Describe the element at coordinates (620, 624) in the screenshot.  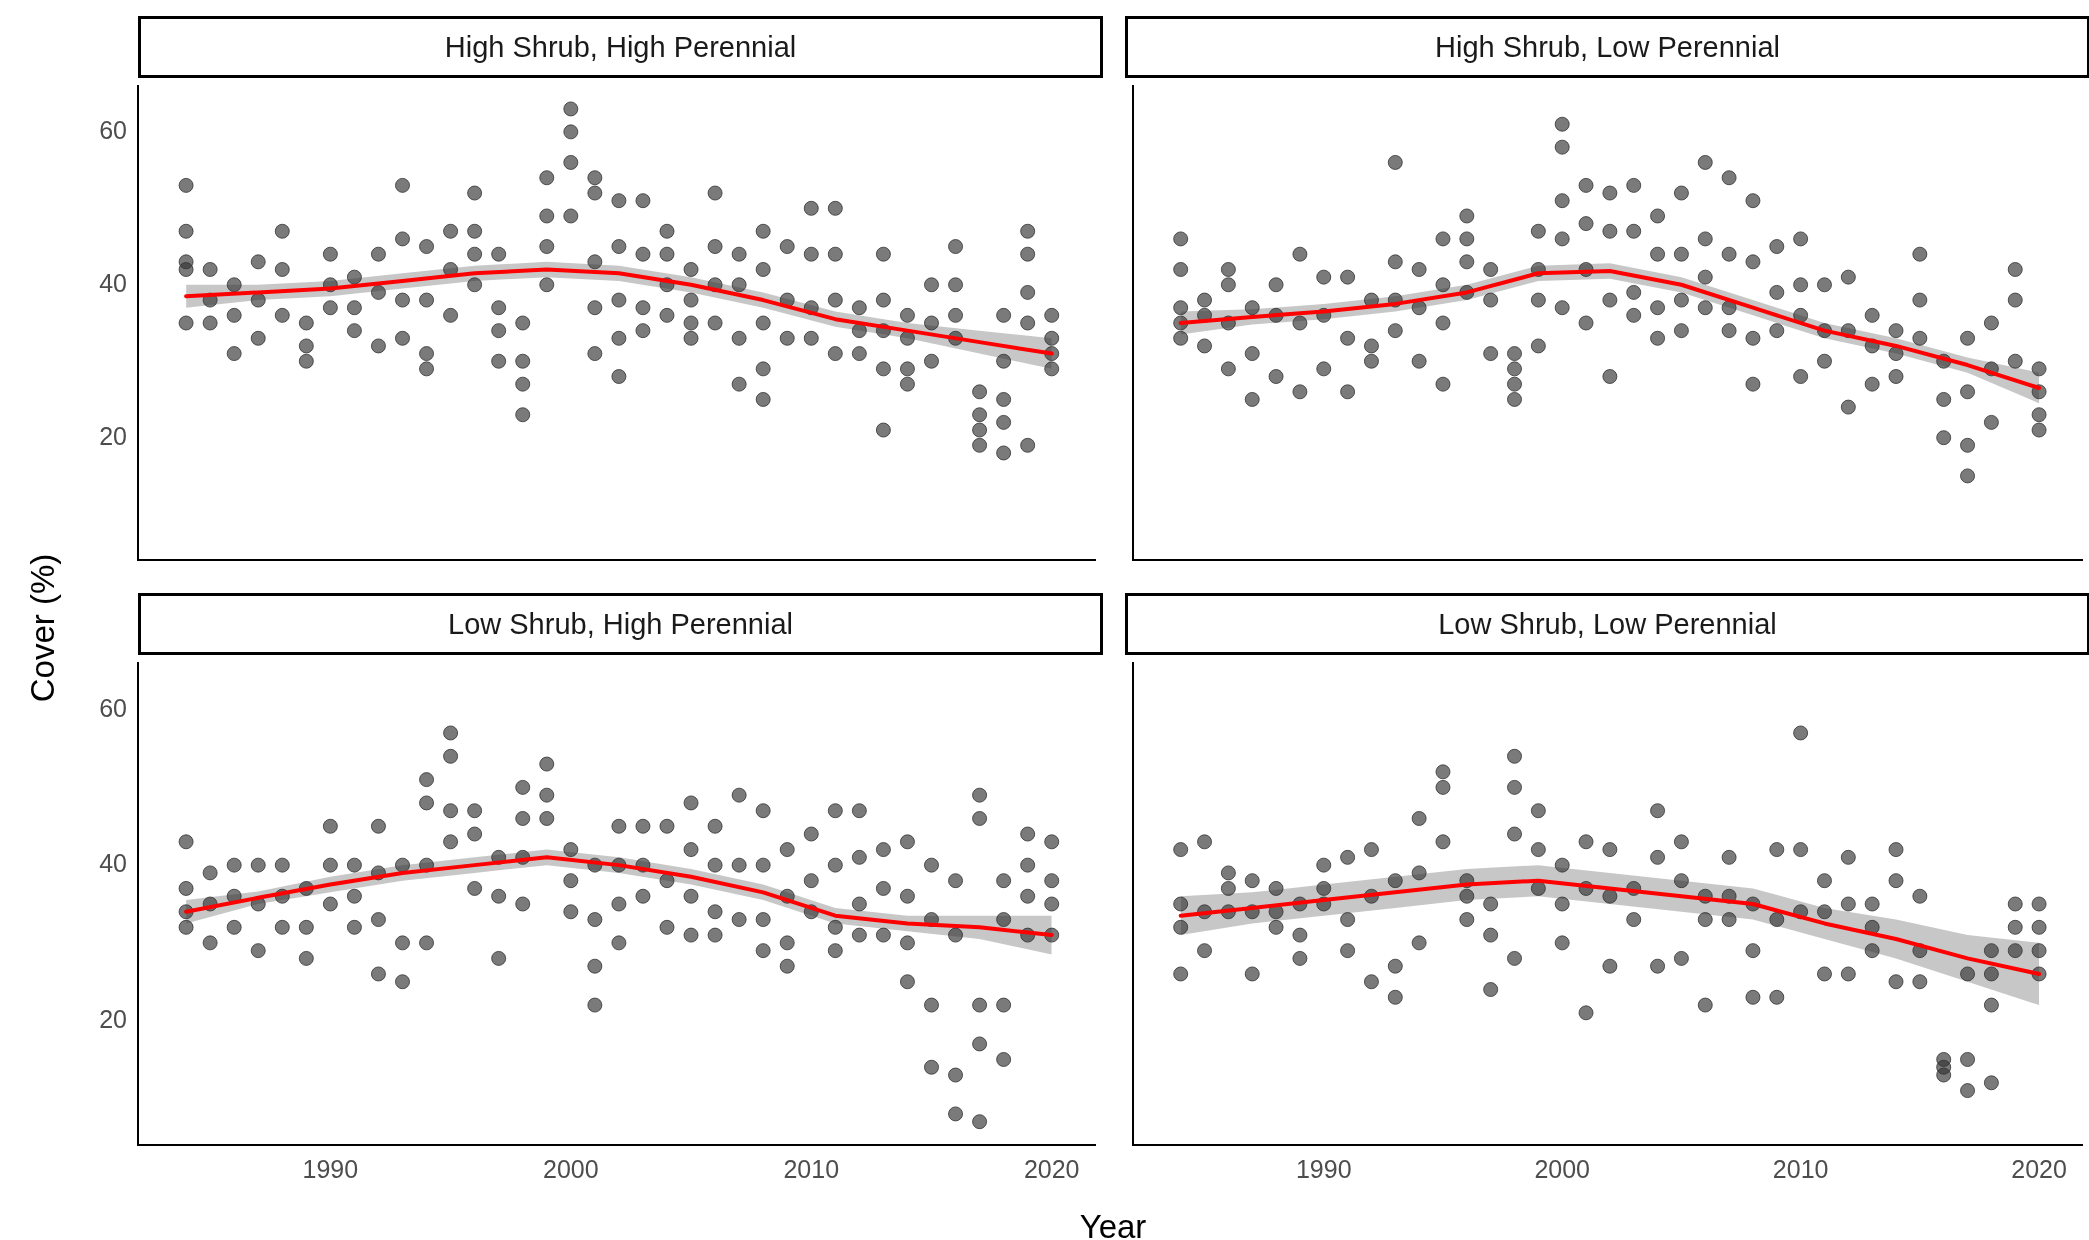
I see `chart-title: Low Shrub, High Perennial` at that location.